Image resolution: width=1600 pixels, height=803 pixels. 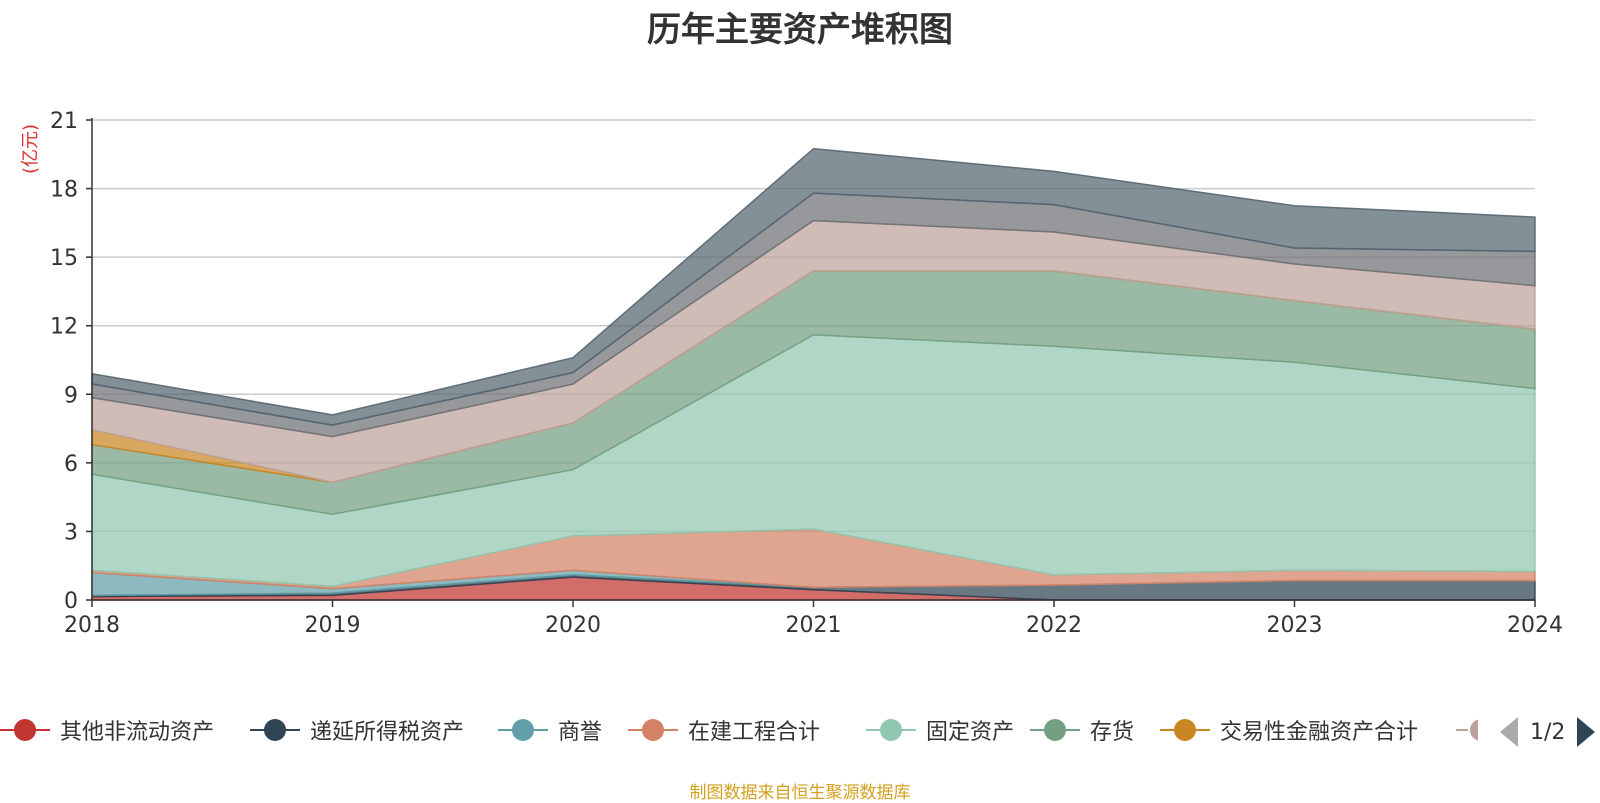 I want to click on y-tick-label: 18, so click(x=64, y=190).